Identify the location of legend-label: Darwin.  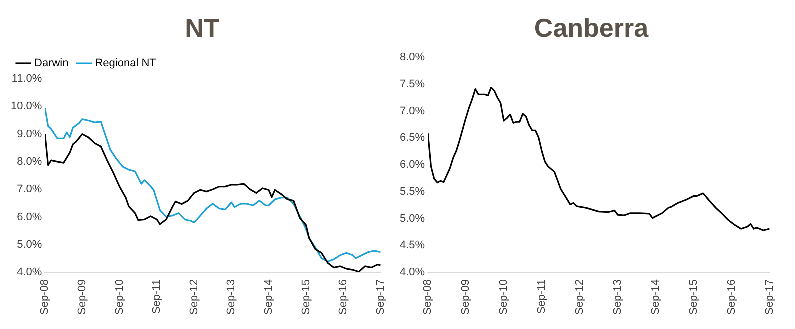
(51, 64).